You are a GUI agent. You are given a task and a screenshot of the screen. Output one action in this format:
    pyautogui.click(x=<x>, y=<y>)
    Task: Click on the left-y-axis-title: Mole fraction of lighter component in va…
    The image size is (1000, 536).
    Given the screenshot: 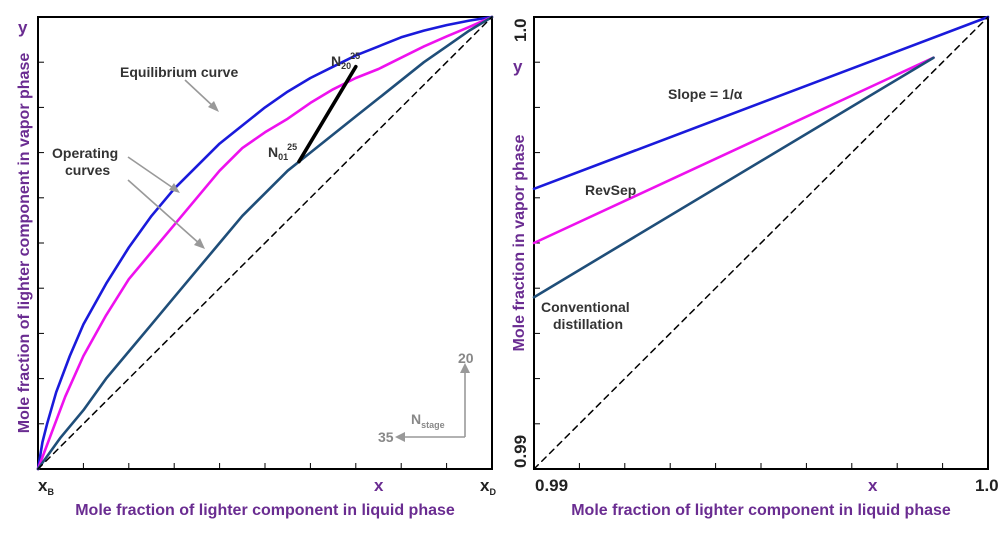 What is the action you would take?
    pyautogui.click(x=24, y=243)
    